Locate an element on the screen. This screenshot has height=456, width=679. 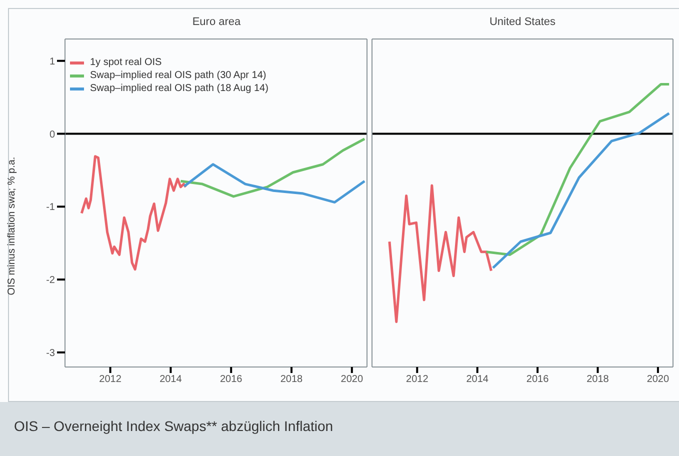
y-tick-label: 0 is located at coordinates (52, 134).